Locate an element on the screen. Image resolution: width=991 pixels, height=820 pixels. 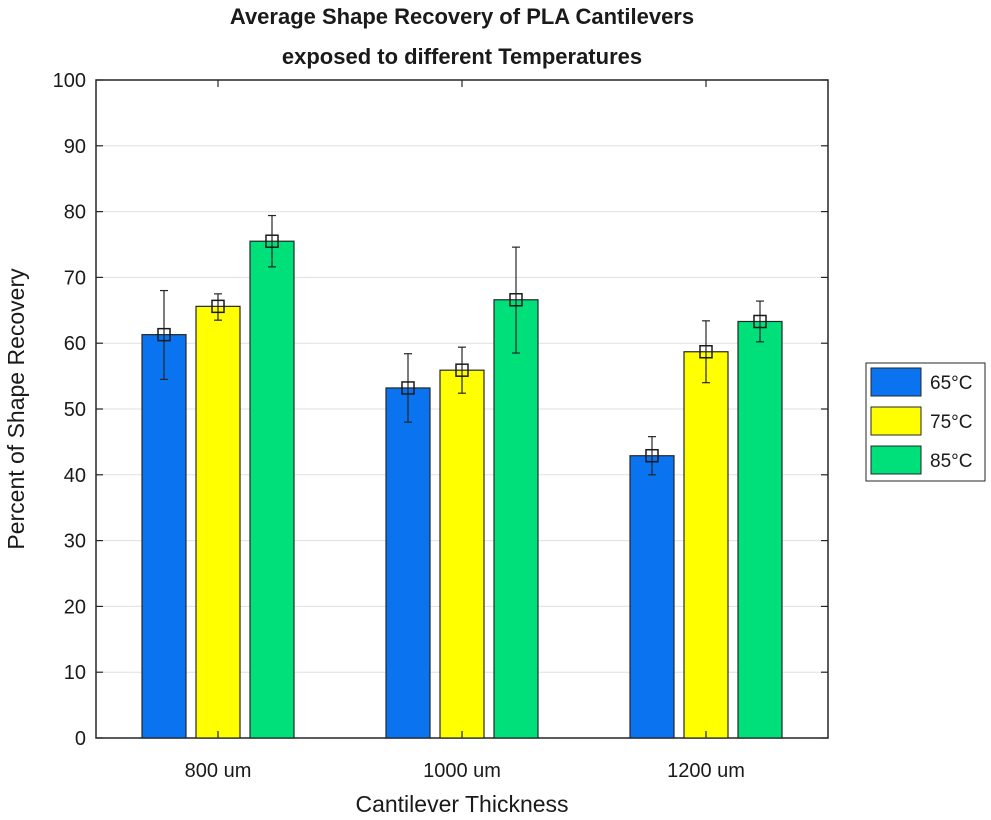
legend: 65°C 75°C 85°C is located at coordinates (925, 422).